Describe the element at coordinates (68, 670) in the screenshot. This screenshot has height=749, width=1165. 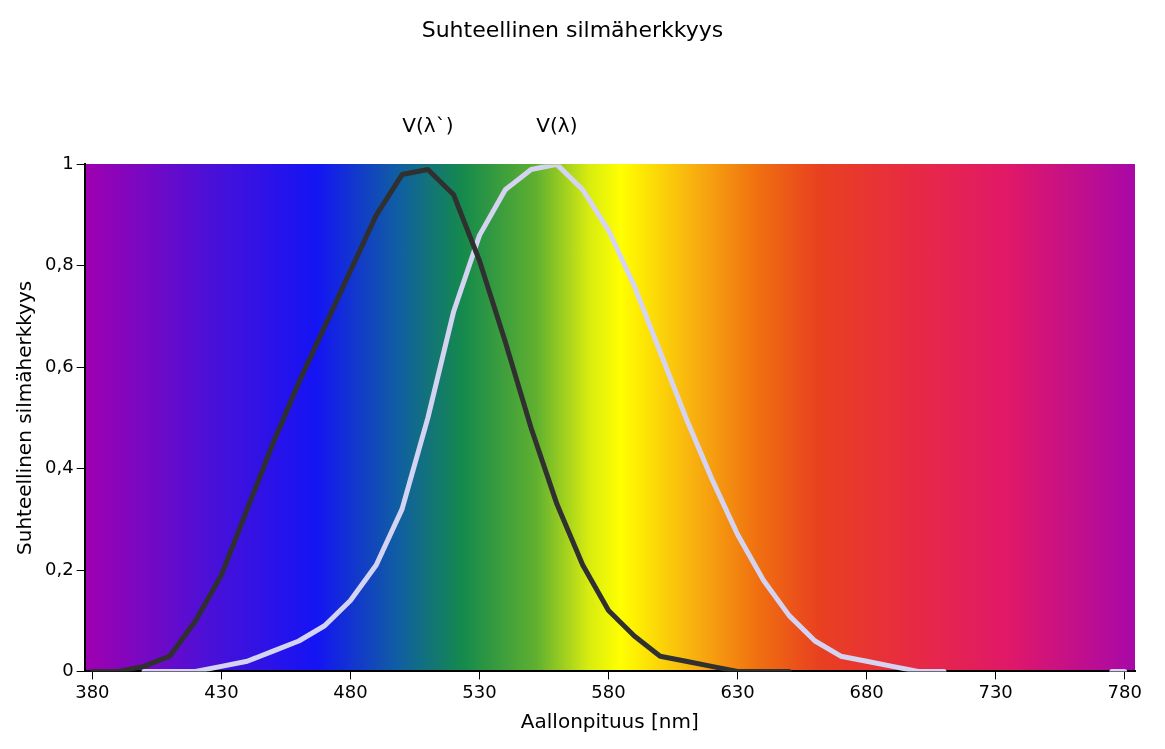
I see `y-tick-label: 0` at that location.